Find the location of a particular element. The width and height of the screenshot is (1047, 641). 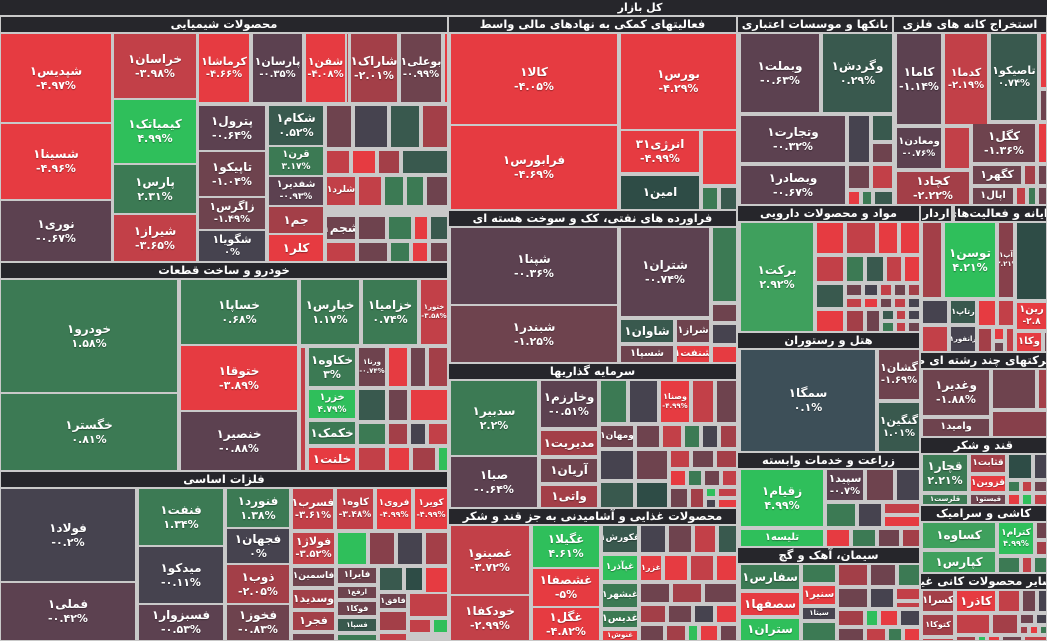

treemap-tile: خگستر۱ ۰.۸۱% is located at coordinates (89, 432).